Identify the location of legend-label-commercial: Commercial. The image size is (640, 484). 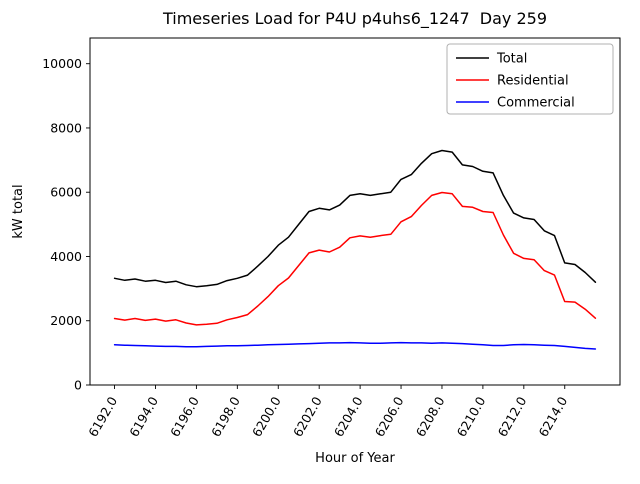
(536, 103).